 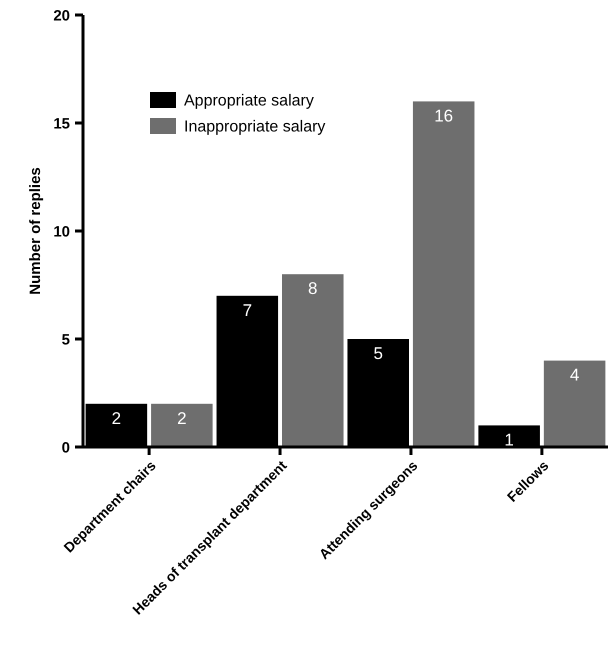 I want to click on data-label: 1, so click(x=509, y=440).